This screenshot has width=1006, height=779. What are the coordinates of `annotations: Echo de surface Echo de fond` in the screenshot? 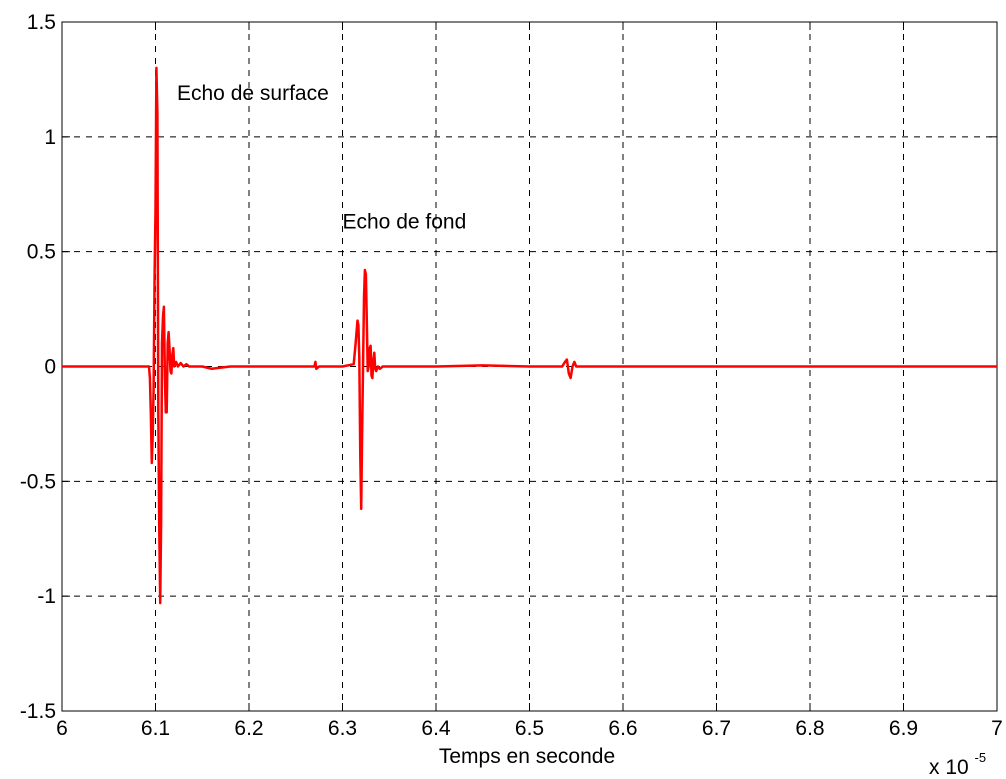 It's located at (321, 158).